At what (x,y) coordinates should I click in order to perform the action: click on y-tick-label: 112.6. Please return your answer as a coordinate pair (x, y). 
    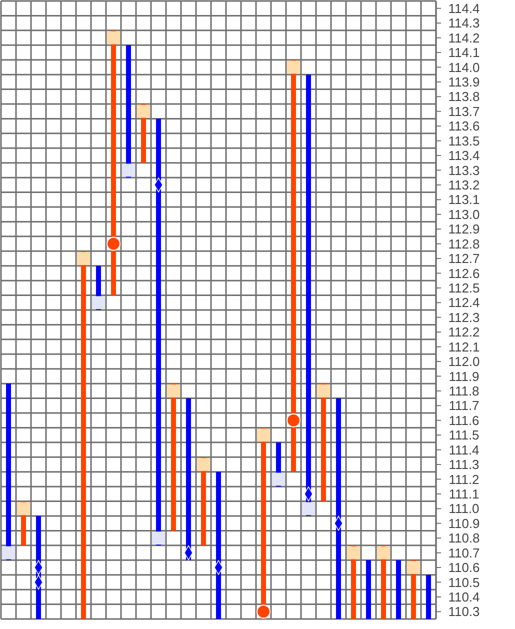
    Looking at the image, I should click on (464, 273).